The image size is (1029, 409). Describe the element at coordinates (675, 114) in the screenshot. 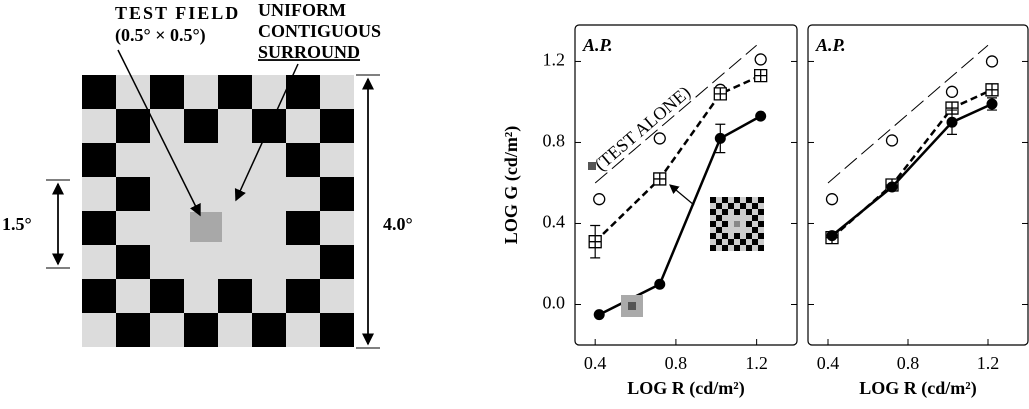

I see `series-line` at that location.